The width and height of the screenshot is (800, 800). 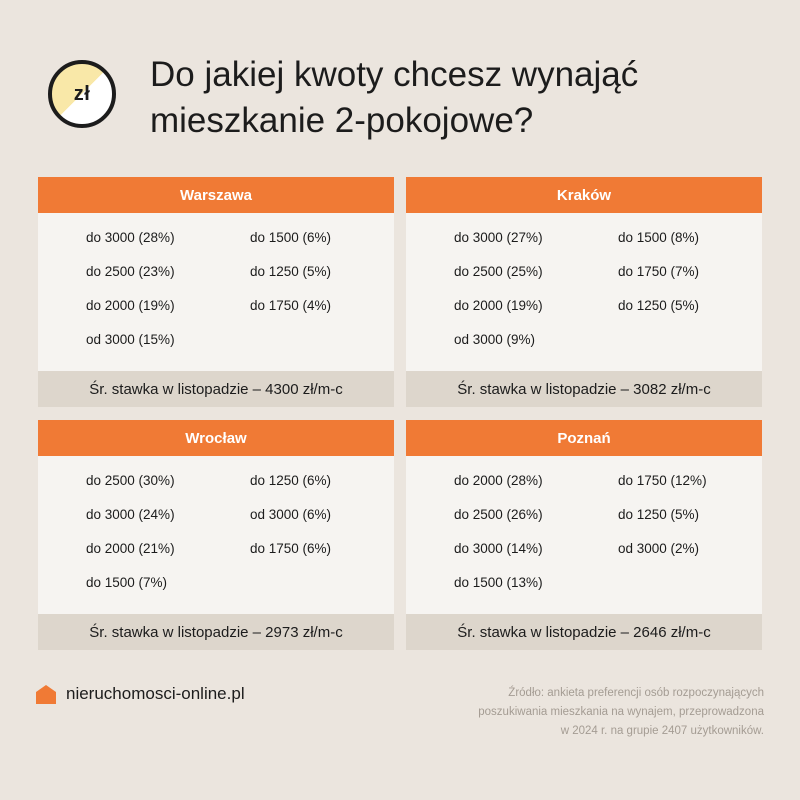 What do you see at coordinates (290, 280) in the screenshot?
I see `price-list-right: do 1500 (6%) do 1250 (5%) do 1750 (4%)` at bounding box center [290, 280].